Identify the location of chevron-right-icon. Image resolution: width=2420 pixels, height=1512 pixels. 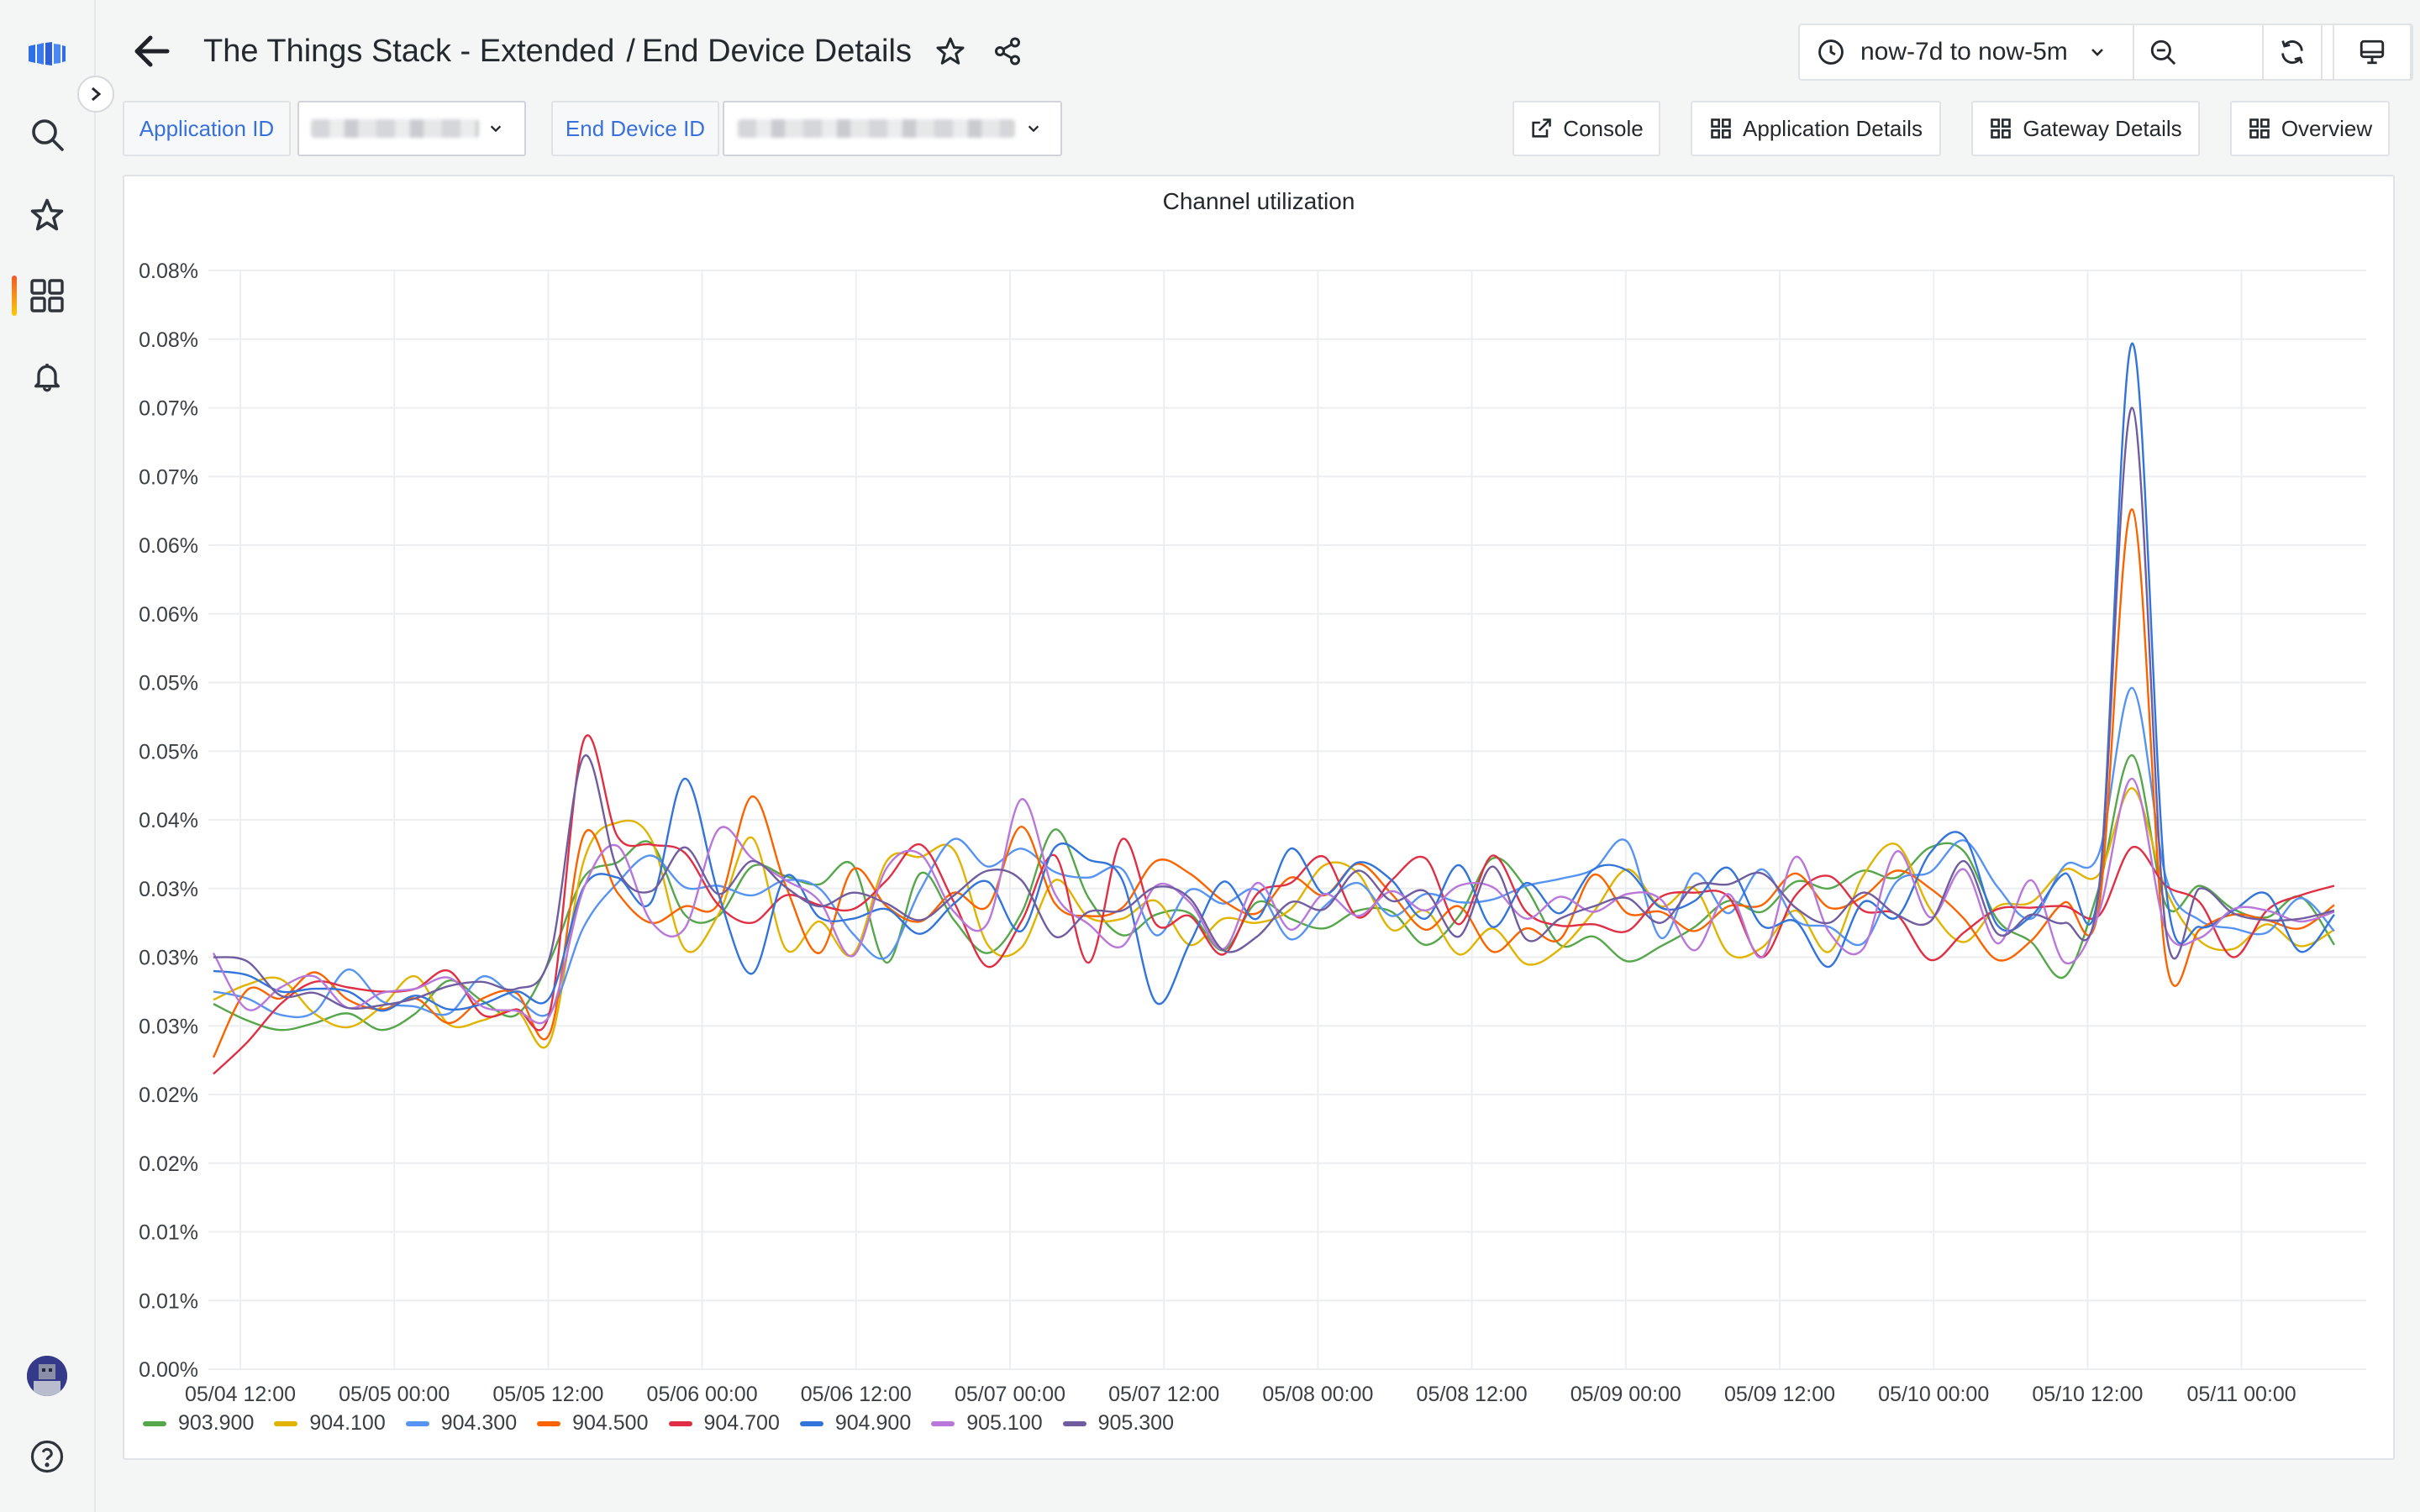
(97, 94).